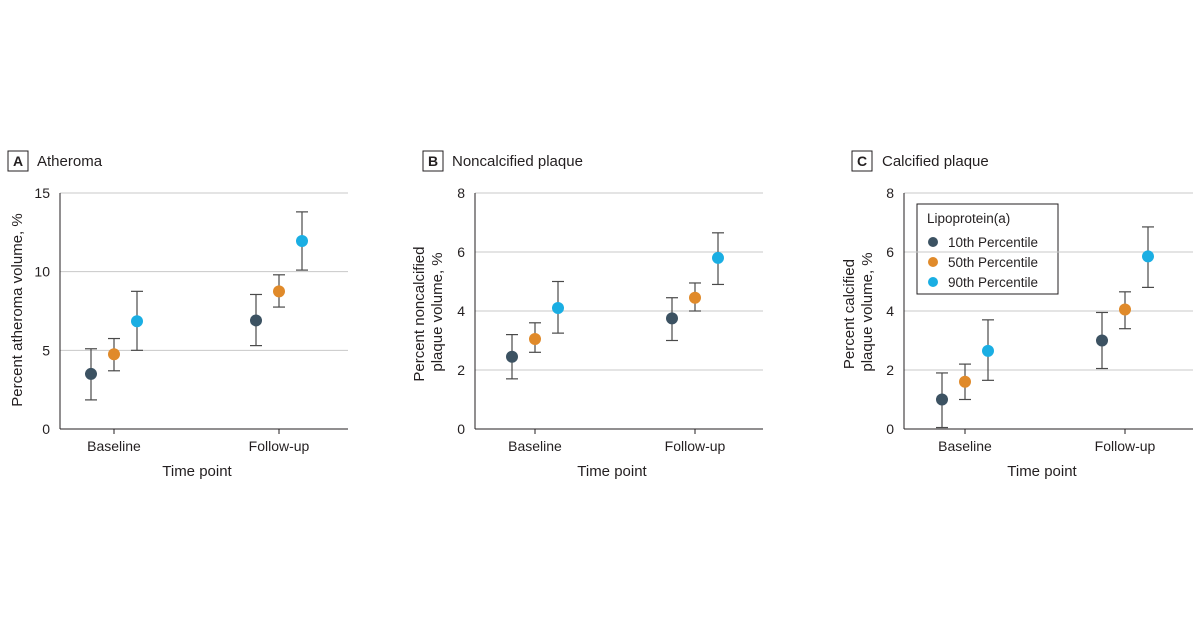  I want to click on panel-b-plot-area: 0 2 4 6 8 Baseline Follow-up, so click(610, 319).